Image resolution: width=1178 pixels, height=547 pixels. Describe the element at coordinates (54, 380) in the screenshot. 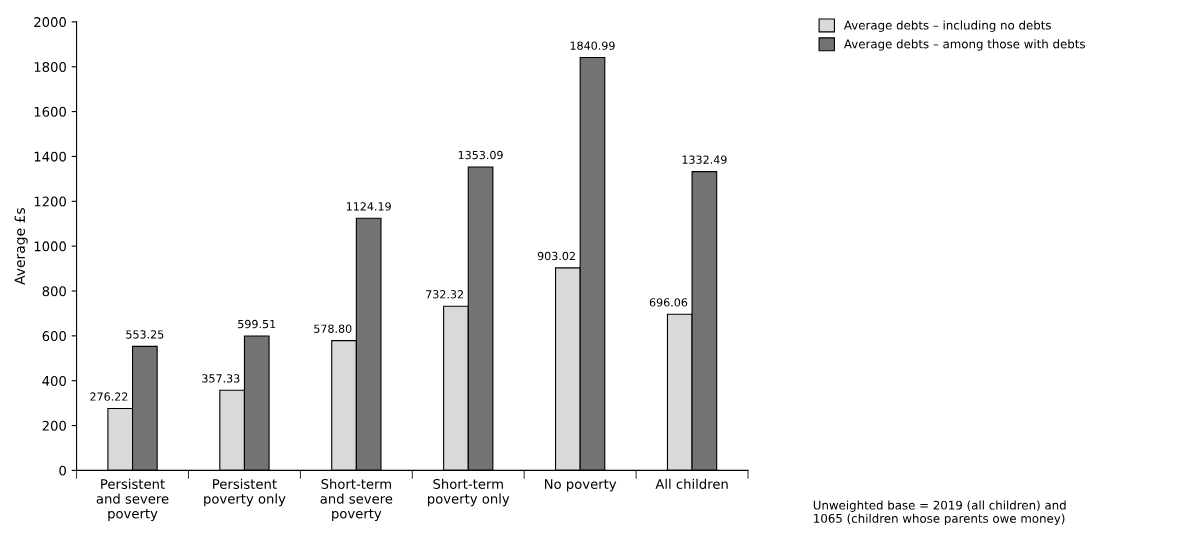

I see `y-tick-label: 400` at that location.